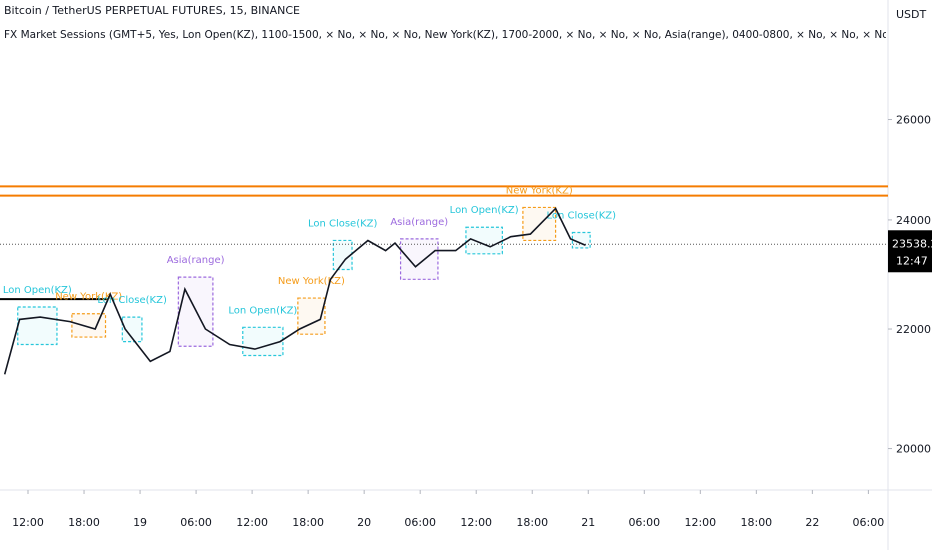  What do you see at coordinates (914, 120) in the screenshot?
I see `y-tick-label: 26000.0` at bounding box center [914, 120].